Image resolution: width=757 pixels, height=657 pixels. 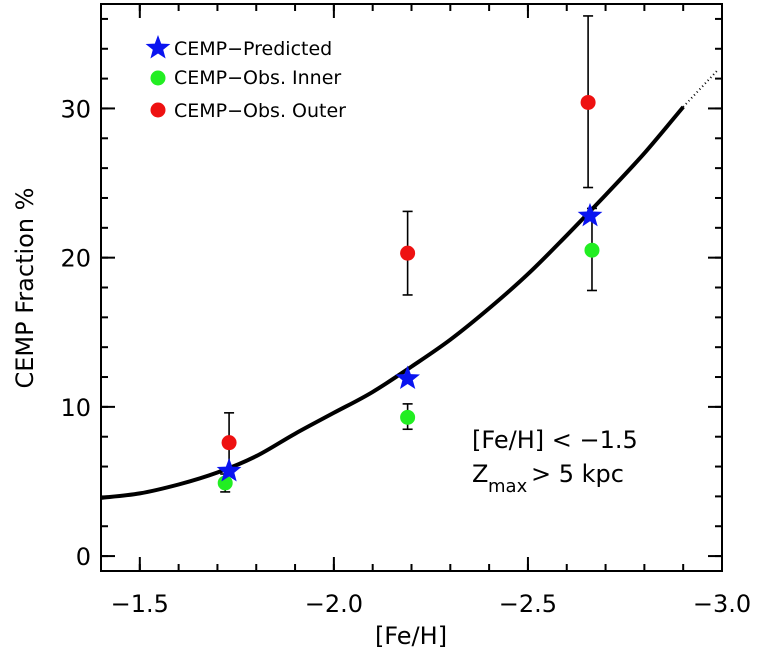 I want to click on y-tick-label: 20, so click(x=75, y=259).